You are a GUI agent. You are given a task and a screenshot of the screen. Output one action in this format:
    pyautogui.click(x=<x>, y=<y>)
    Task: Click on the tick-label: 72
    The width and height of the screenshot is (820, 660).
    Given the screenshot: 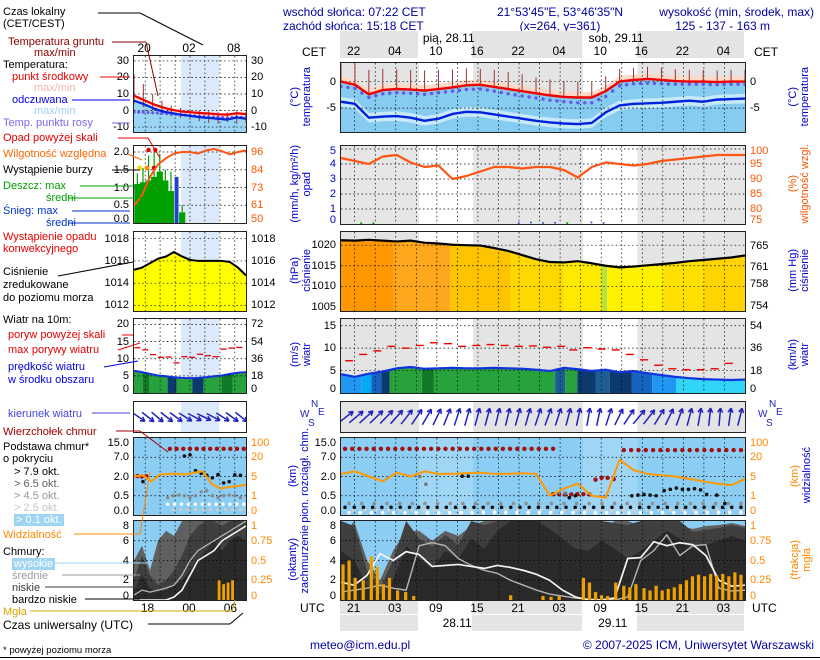 What is the action you would take?
    pyautogui.click(x=257, y=324)
    